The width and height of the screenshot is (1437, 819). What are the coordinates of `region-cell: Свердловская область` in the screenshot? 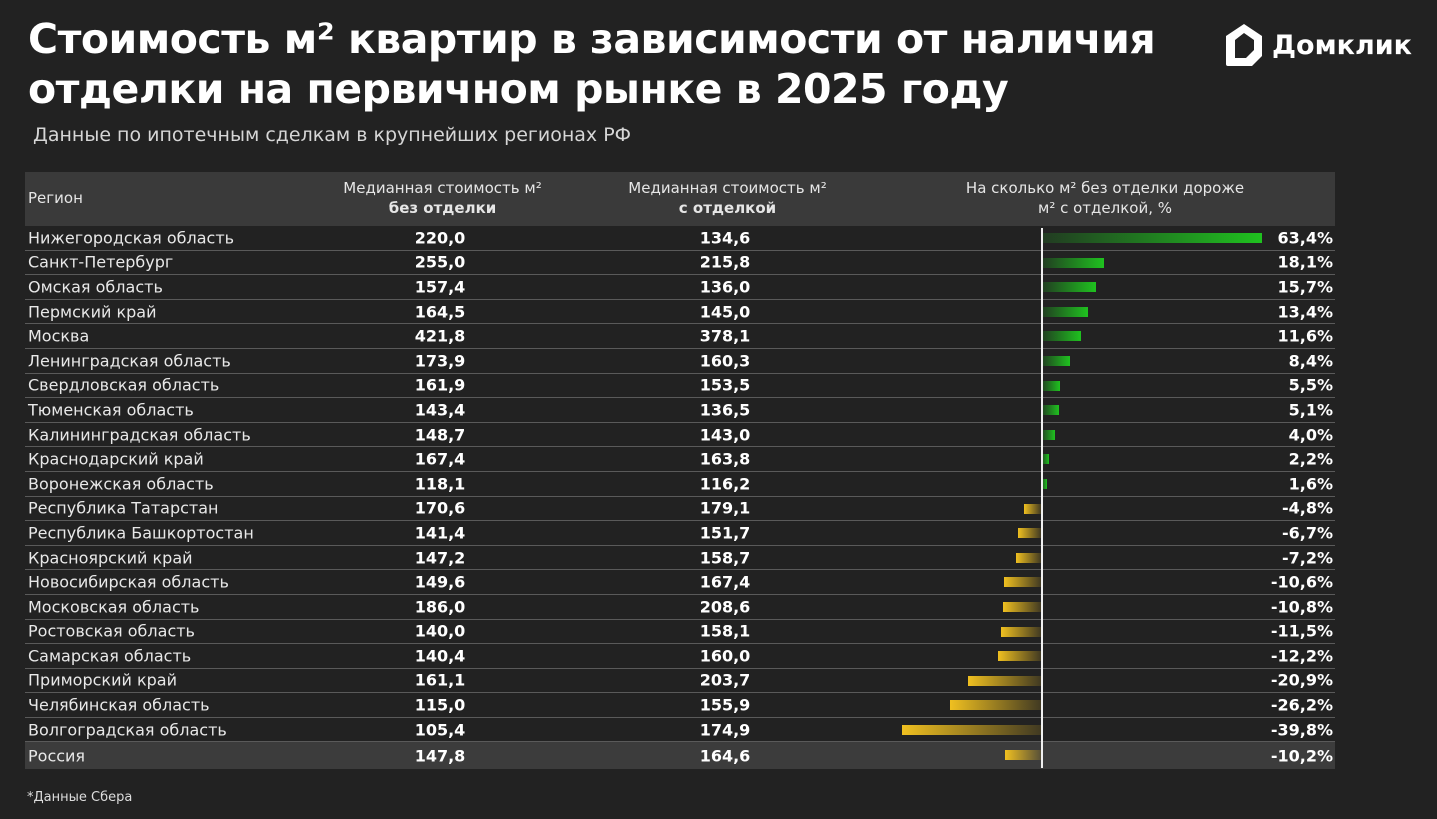 It's located at (124, 385).